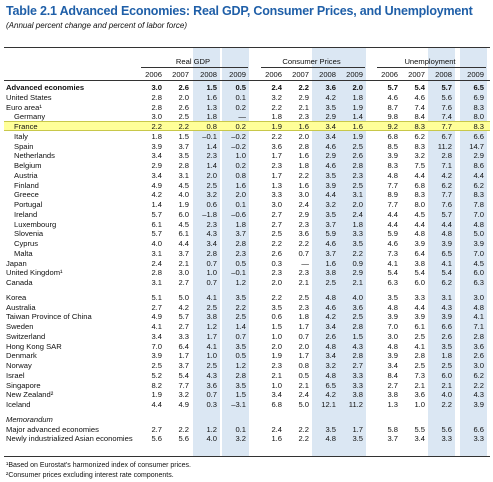 This screenshot has height=482, width=493. Describe the element at coordinates (19, 365) in the screenshot. I see `row-name: Norway` at that location.